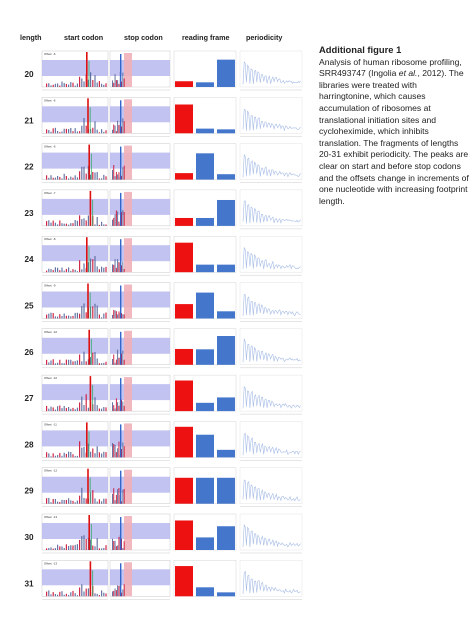 This screenshot has width=474, height=632. Describe the element at coordinates (163, 302) in the screenshot. I see `row-length-25: 25 Offset: -9` at that location.